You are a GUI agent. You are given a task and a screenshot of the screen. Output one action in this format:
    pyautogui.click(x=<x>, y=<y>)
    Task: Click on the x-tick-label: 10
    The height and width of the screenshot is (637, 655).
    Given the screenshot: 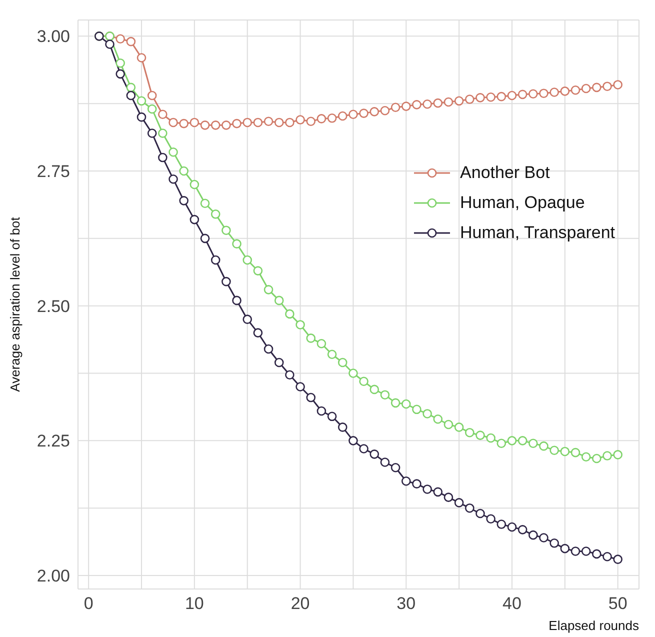 What is the action you would take?
    pyautogui.click(x=194, y=604)
    